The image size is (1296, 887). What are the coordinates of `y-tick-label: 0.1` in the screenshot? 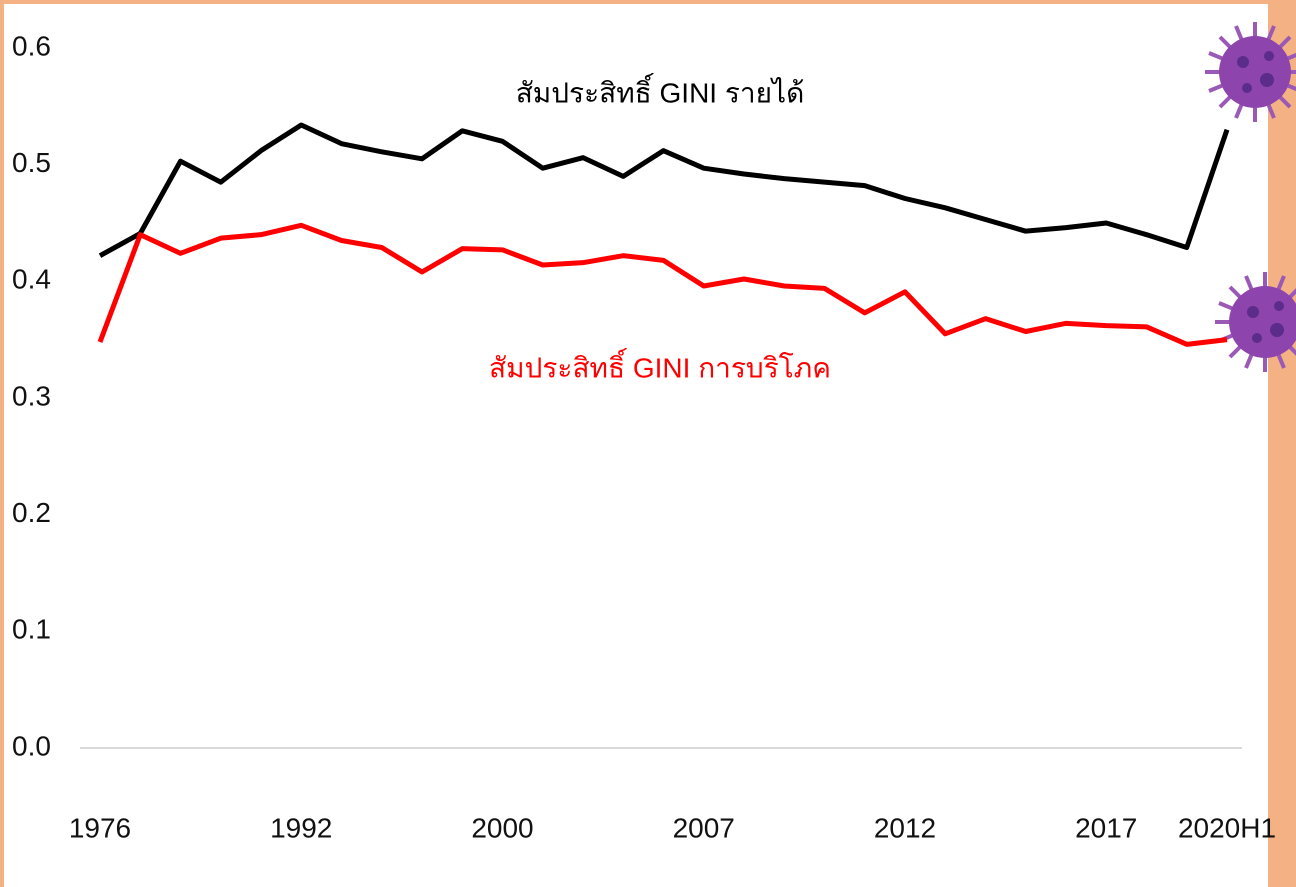 It's located at (31, 629).